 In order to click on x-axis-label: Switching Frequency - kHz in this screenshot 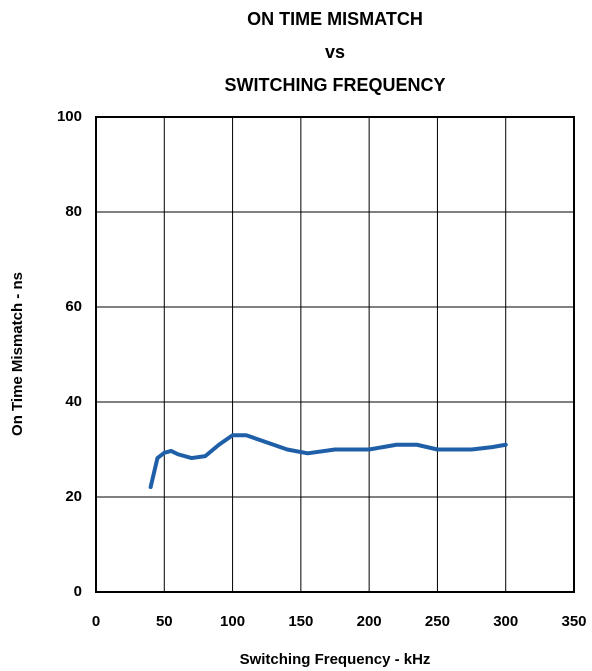, I will do `click(335, 659)`.